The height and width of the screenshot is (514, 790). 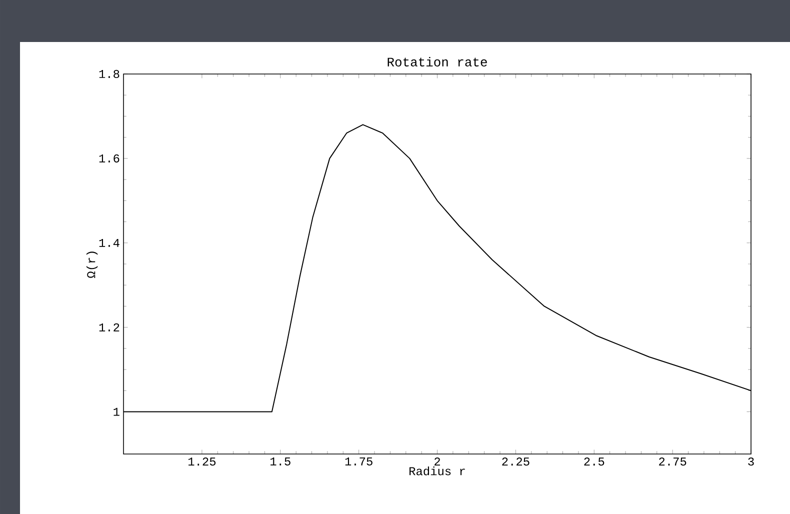 What do you see at coordinates (437, 471) in the screenshot?
I see `x-axis-title: Radius r` at bounding box center [437, 471].